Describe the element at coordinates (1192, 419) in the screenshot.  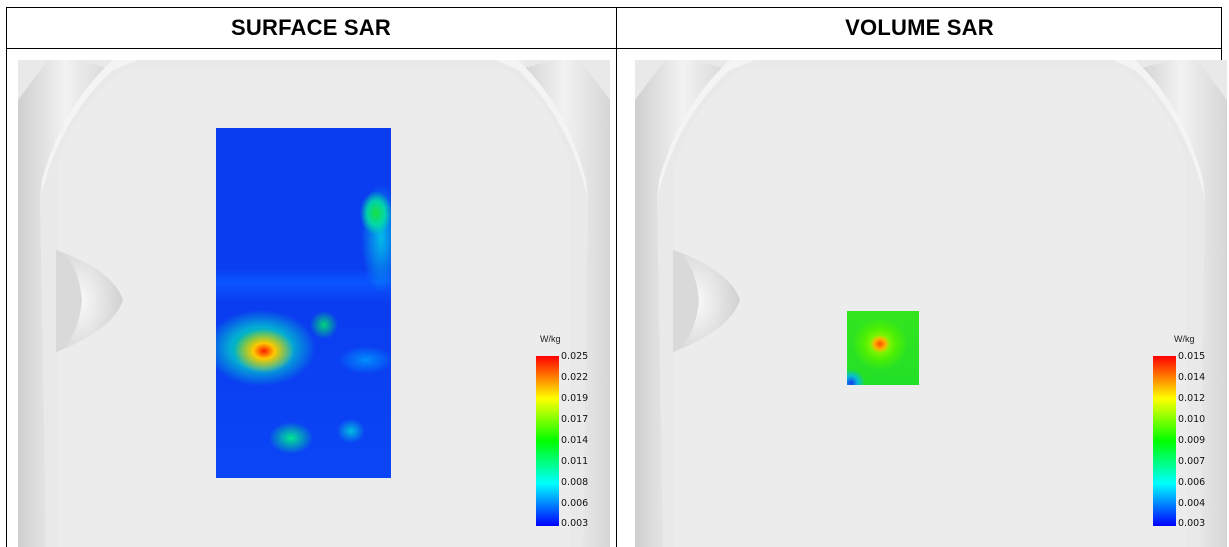
I see `legend-tick: 0.010` at that location.